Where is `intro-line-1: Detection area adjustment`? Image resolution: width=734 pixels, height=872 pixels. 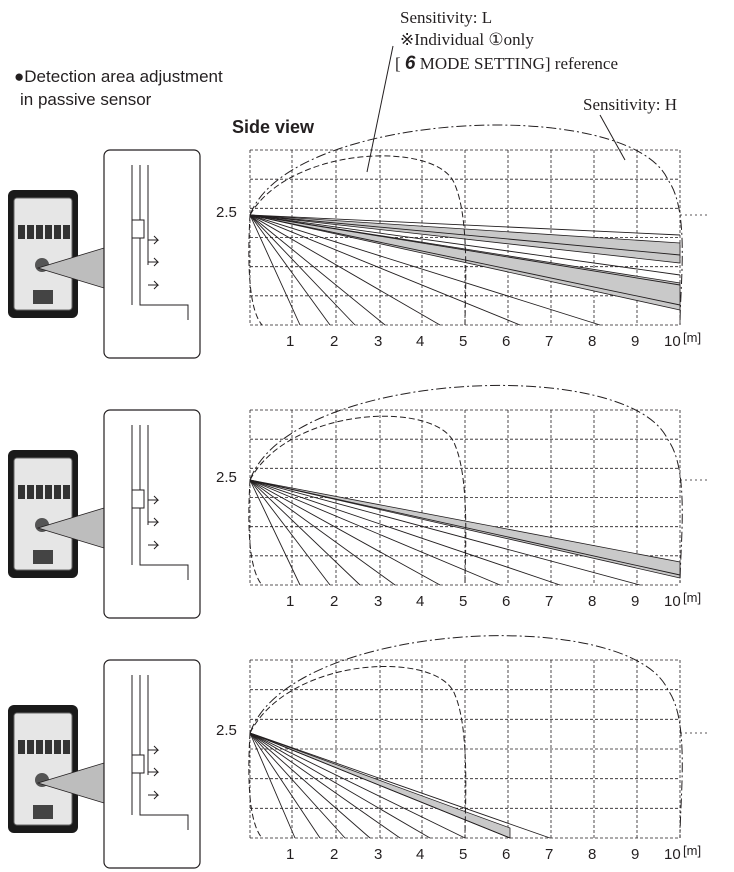 intro-line-1: Detection area adjustment is located at coordinates (123, 76).